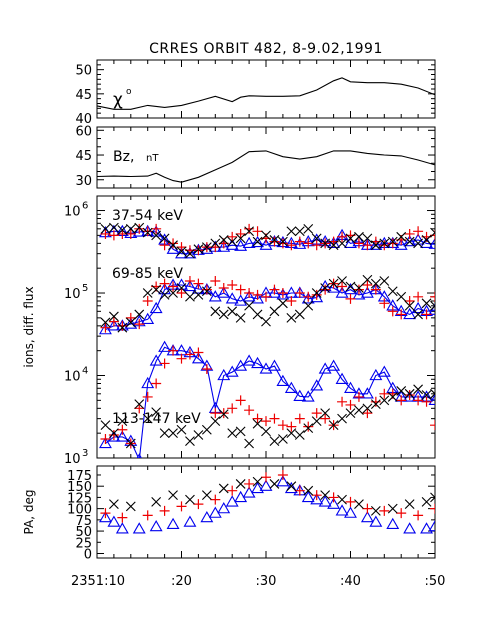  I want to click on bz-label: Bz,, so click(123, 157).